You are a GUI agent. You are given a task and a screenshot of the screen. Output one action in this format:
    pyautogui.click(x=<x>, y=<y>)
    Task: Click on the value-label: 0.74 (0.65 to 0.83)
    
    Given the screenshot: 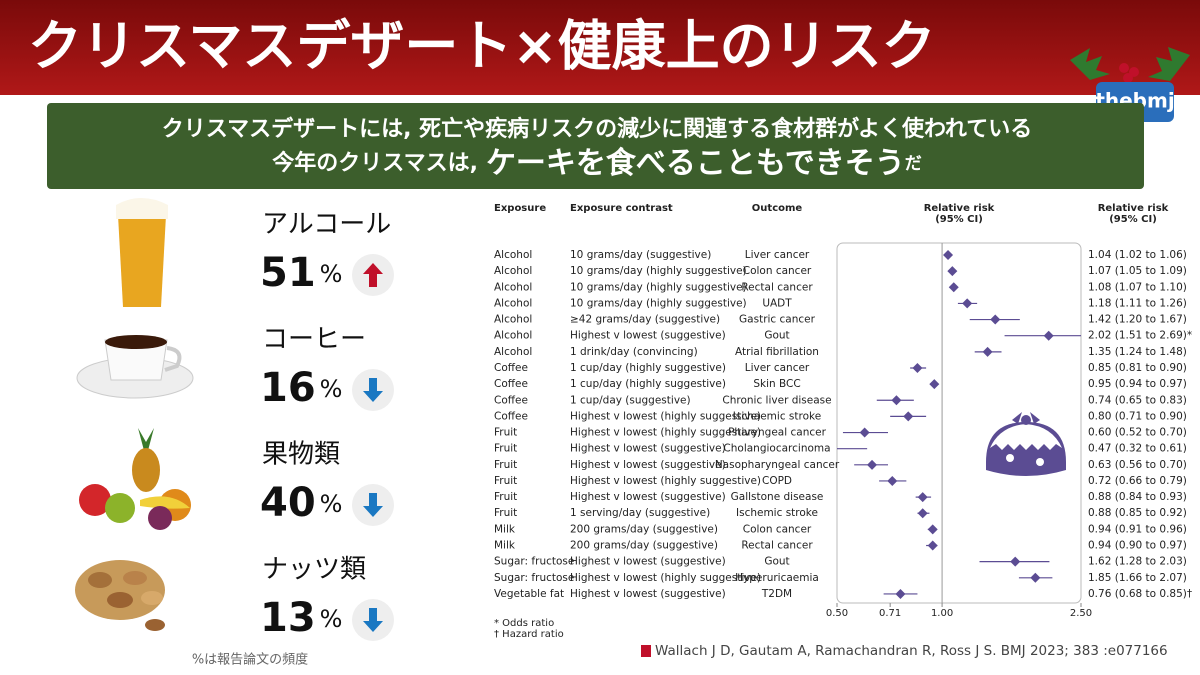 What is the action you would take?
    pyautogui.click(x=1137, y=400)
    